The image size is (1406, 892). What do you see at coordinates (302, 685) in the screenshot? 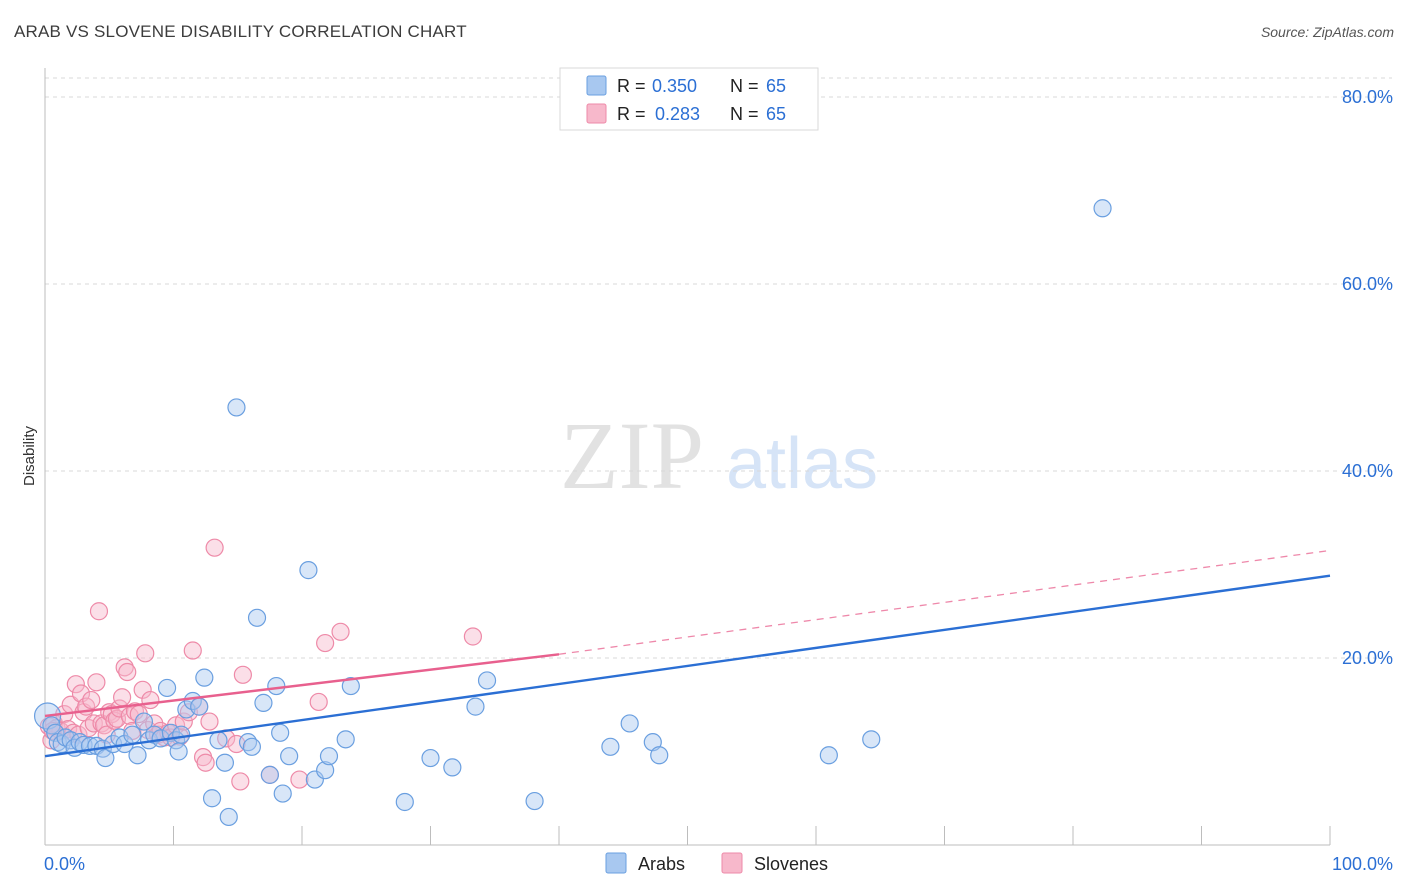
I see `slovene-trend-line` at bounding box center [302, 685].